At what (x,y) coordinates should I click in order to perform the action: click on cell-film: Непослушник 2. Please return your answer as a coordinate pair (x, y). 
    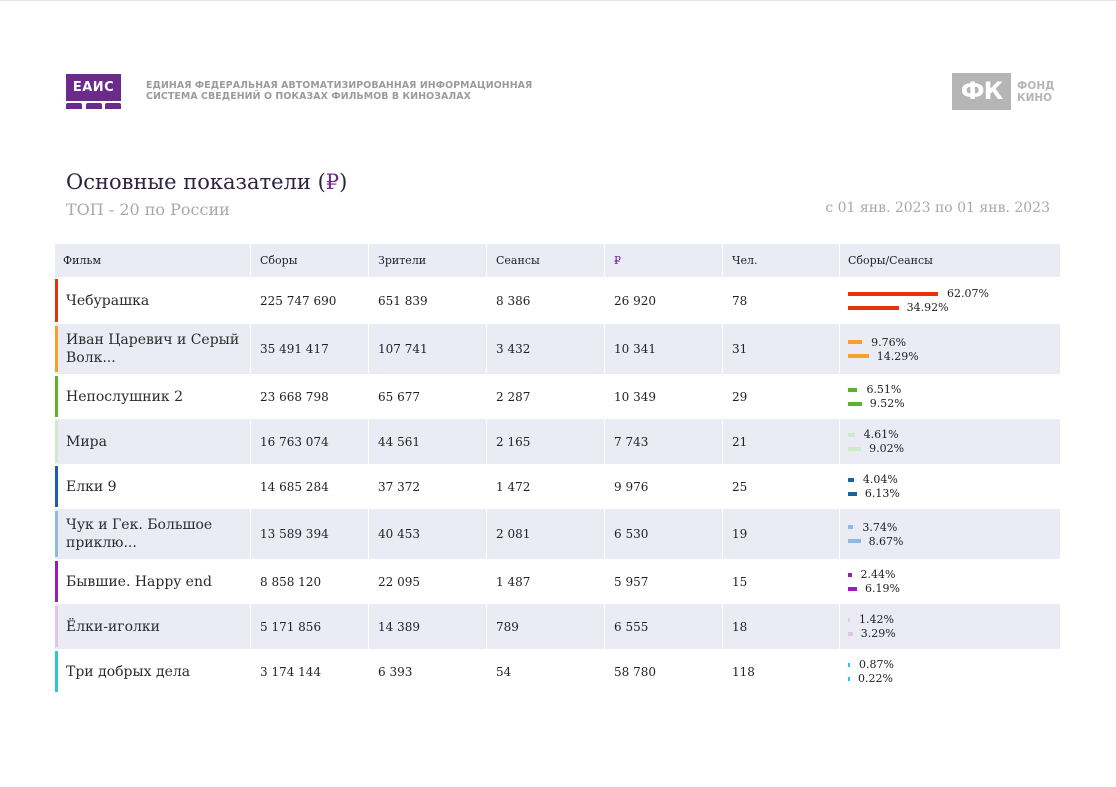
    Looking at the image, I should click on (125, 396).